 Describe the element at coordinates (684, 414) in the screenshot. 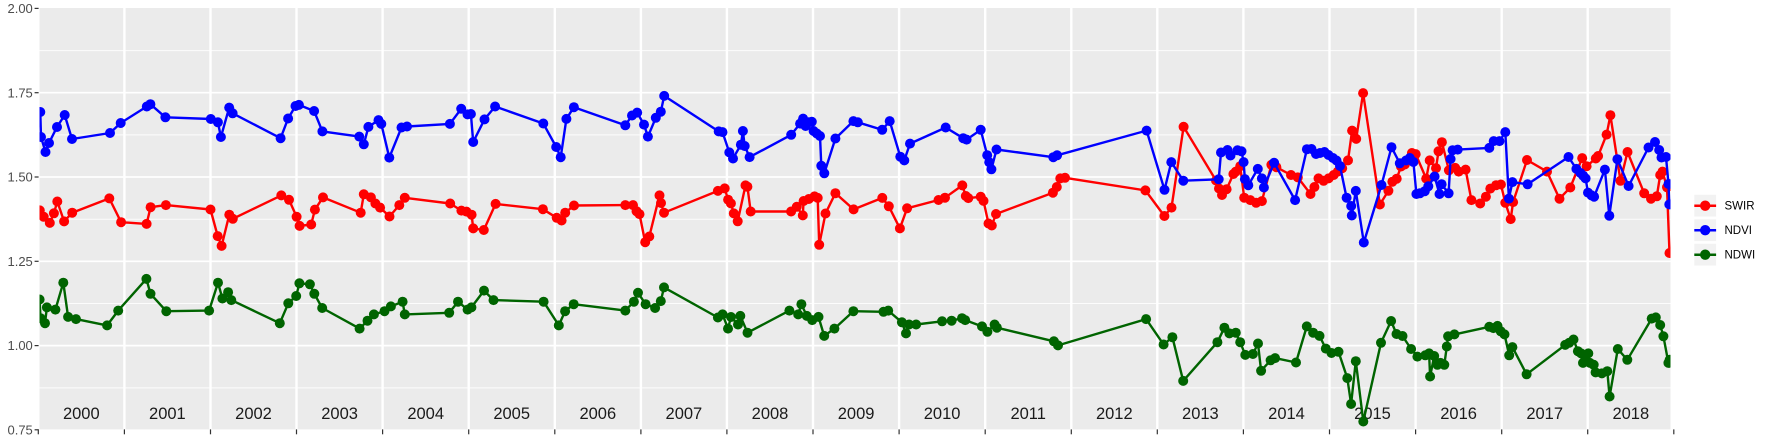

I see `svg-text: 2007` at that location.